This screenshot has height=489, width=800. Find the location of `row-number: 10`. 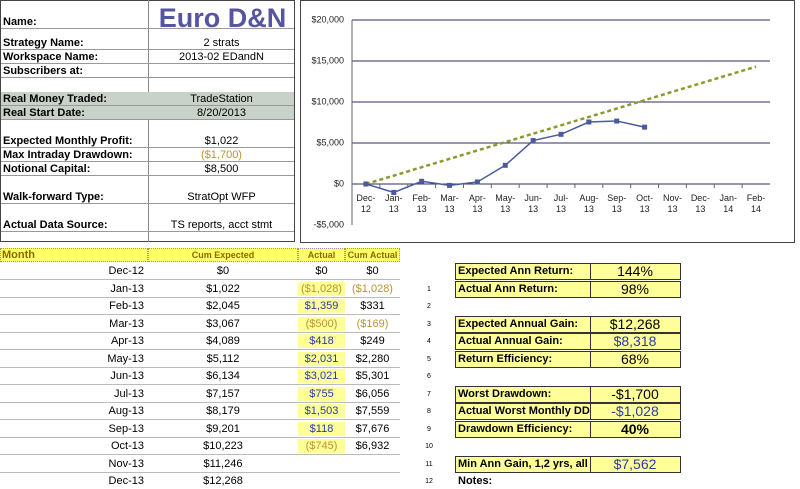

row-number: 10 is located at coordinates (429, 446).